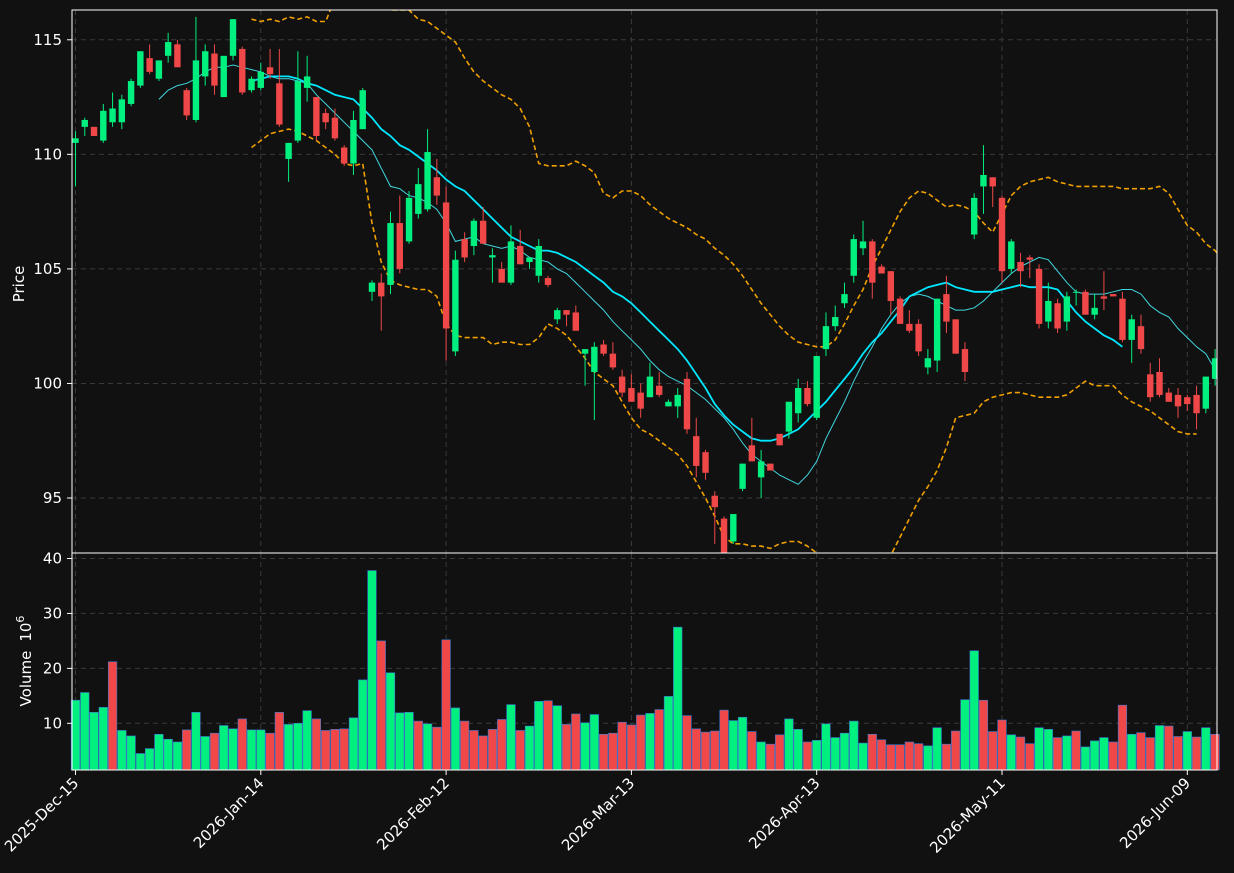 Image resolution: width=1234 pixels, height=873 pixels. Describe the element at coordinates (52, 558) in the screenshot. I see `volume-tick-label: 40` at that location.